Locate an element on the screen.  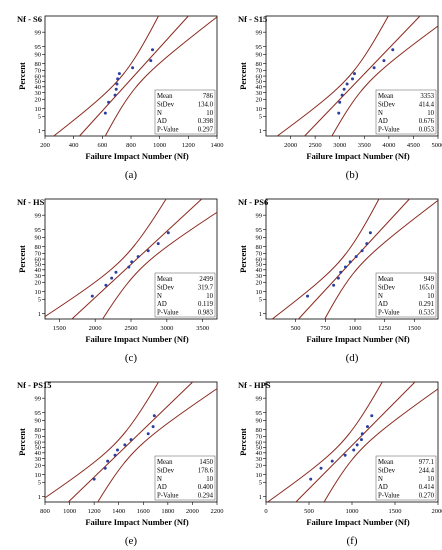
confidence-band-lower is located at coordinates (102, 440).